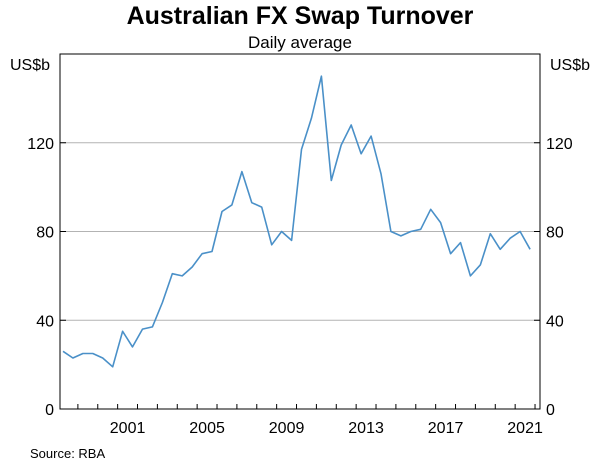 This screenshot has height=465, width=600. What do you see at coordinates (559, 144) in the screenshot?
I see `y-tick-label-right: 120` at bounding box center [559, 144].